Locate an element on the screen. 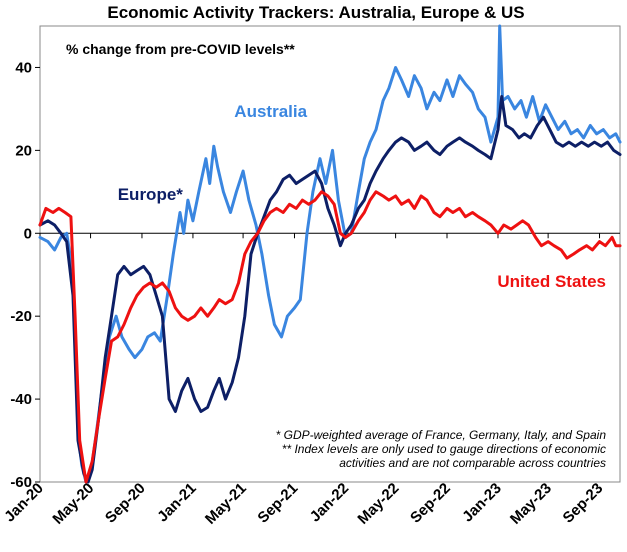 The image size is (627, 552). x-tick-label: Sep-22 is located at coordinates (430, 503).